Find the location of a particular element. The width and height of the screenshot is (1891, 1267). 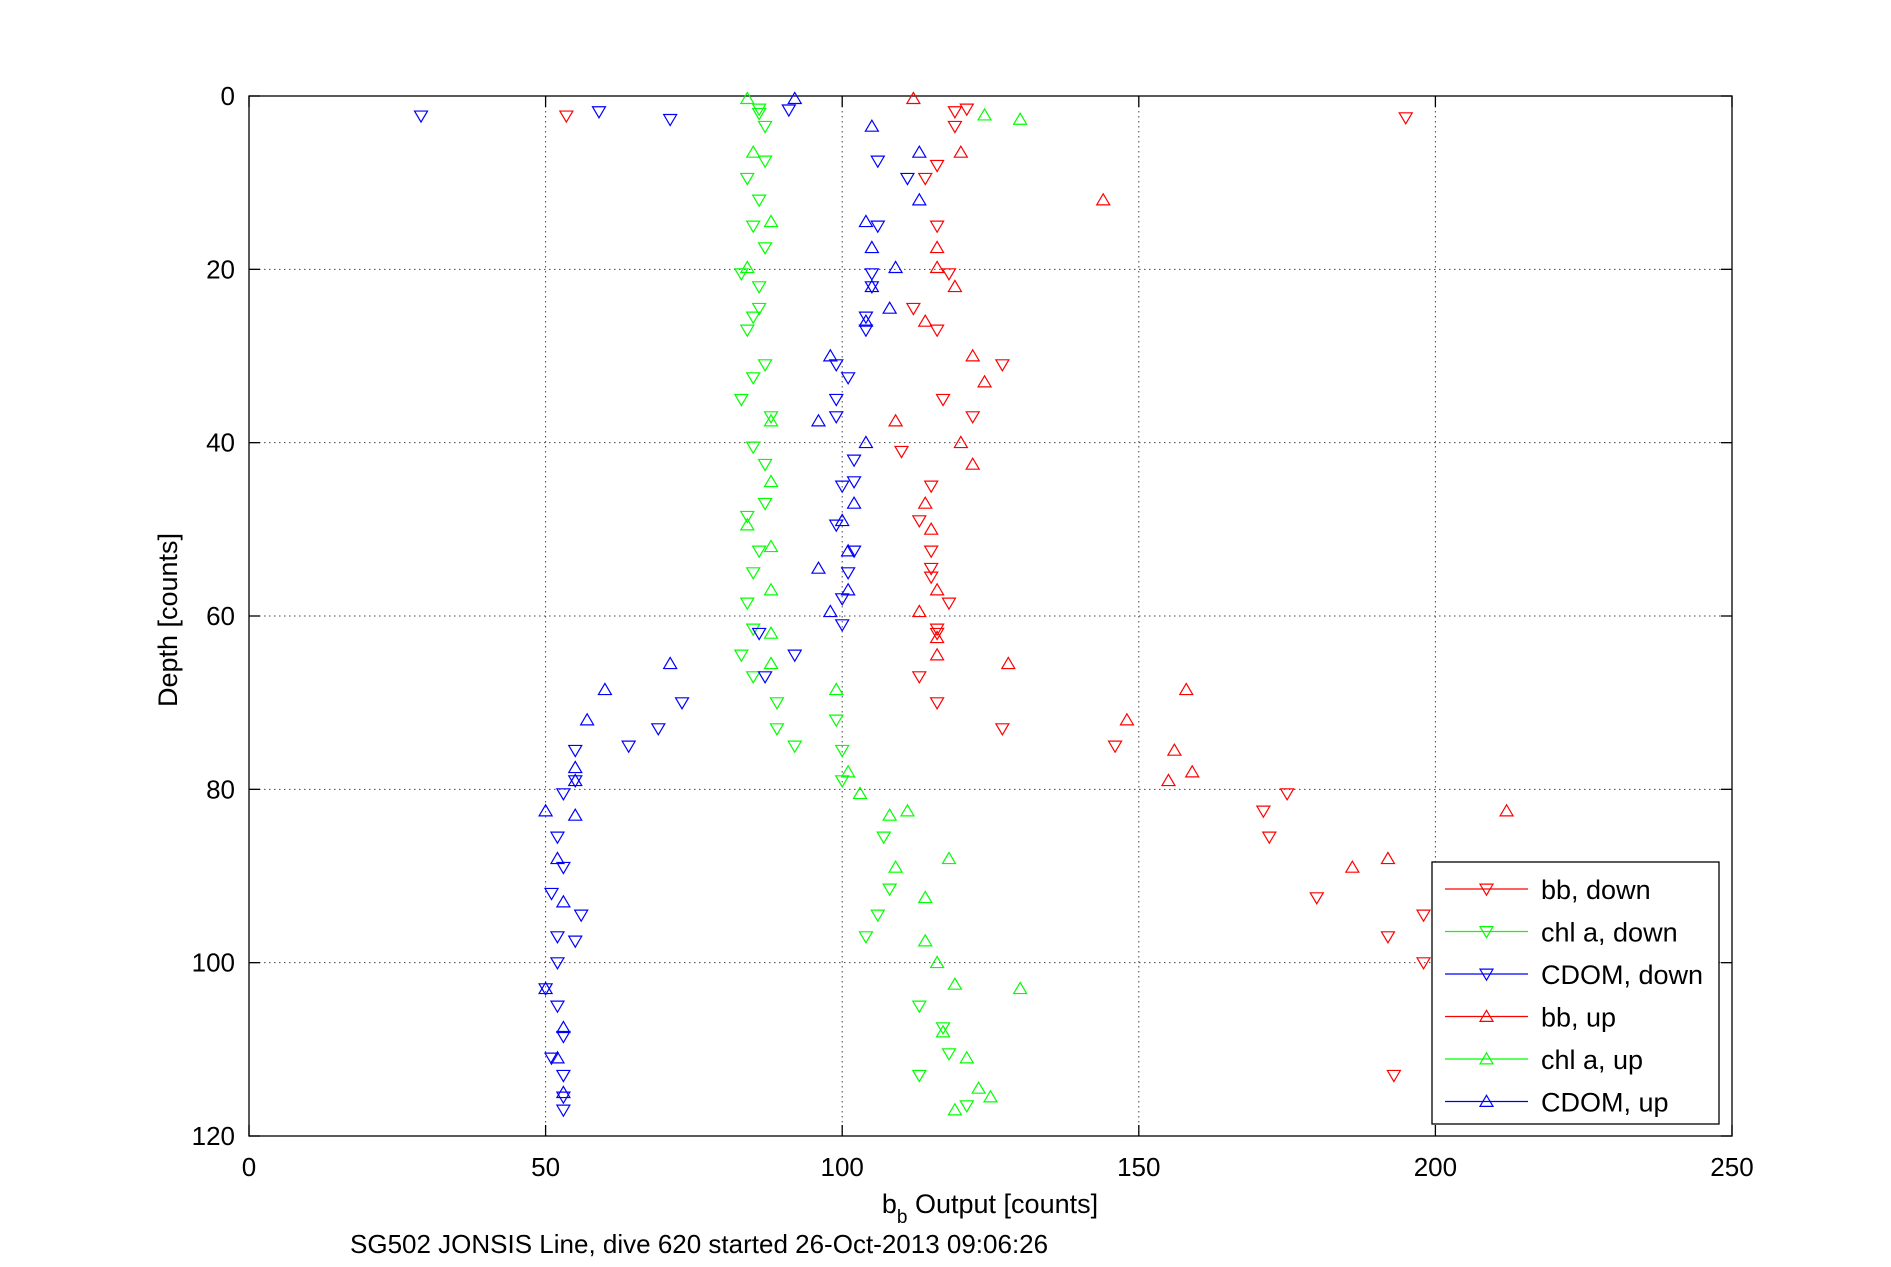

x-axis-label-rest: Output [counts] is located at coordinates (1003, 1204).